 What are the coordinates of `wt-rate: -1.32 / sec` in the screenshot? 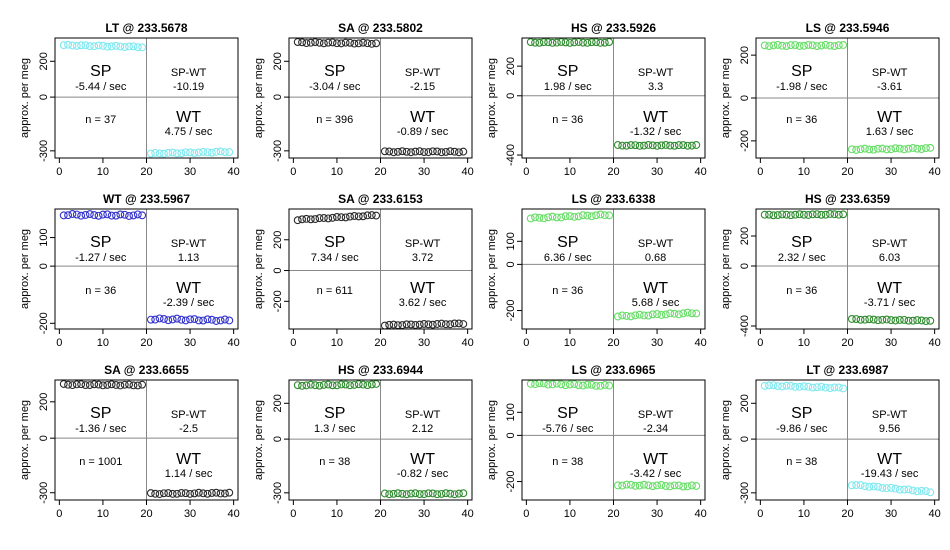 It's located at (656, 132).